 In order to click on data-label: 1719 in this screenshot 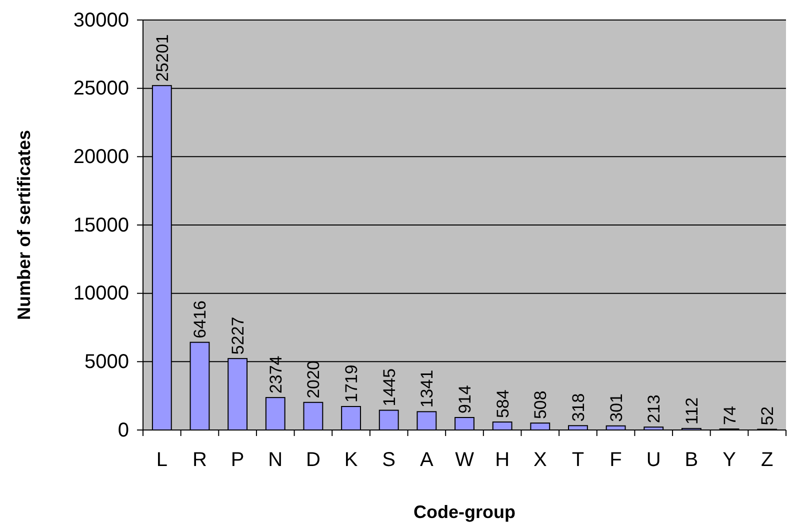, I will do `click(352, 383)`.